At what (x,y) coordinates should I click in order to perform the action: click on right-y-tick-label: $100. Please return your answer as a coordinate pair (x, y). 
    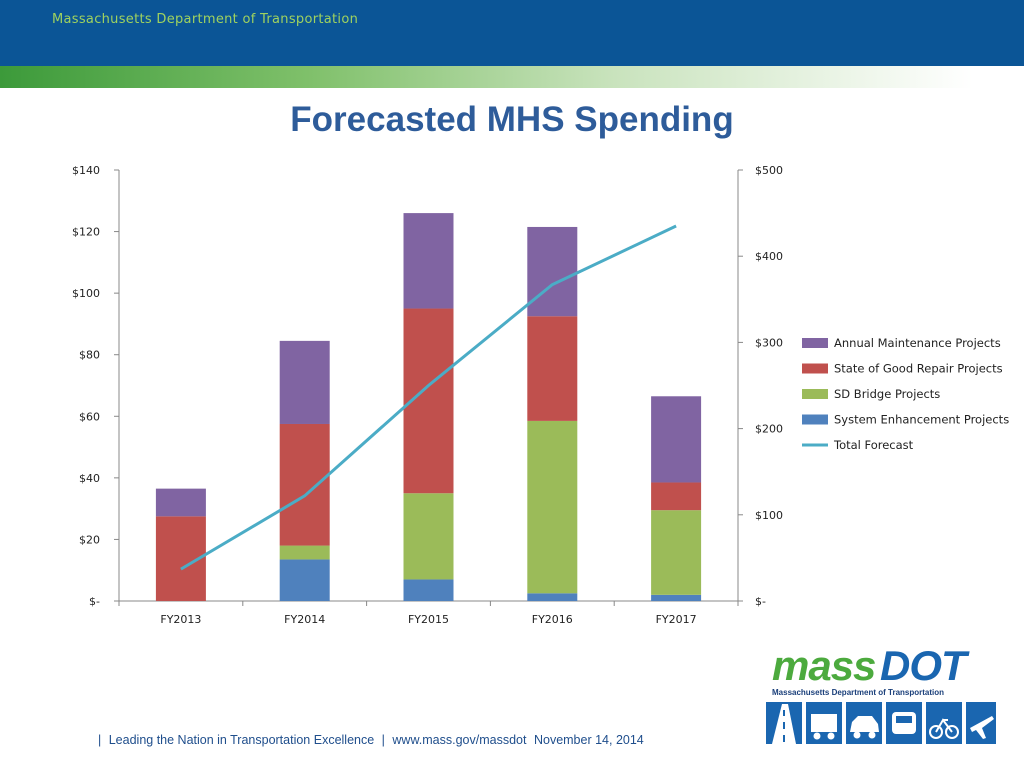
    Looking at the image, I should click on (769, 515).